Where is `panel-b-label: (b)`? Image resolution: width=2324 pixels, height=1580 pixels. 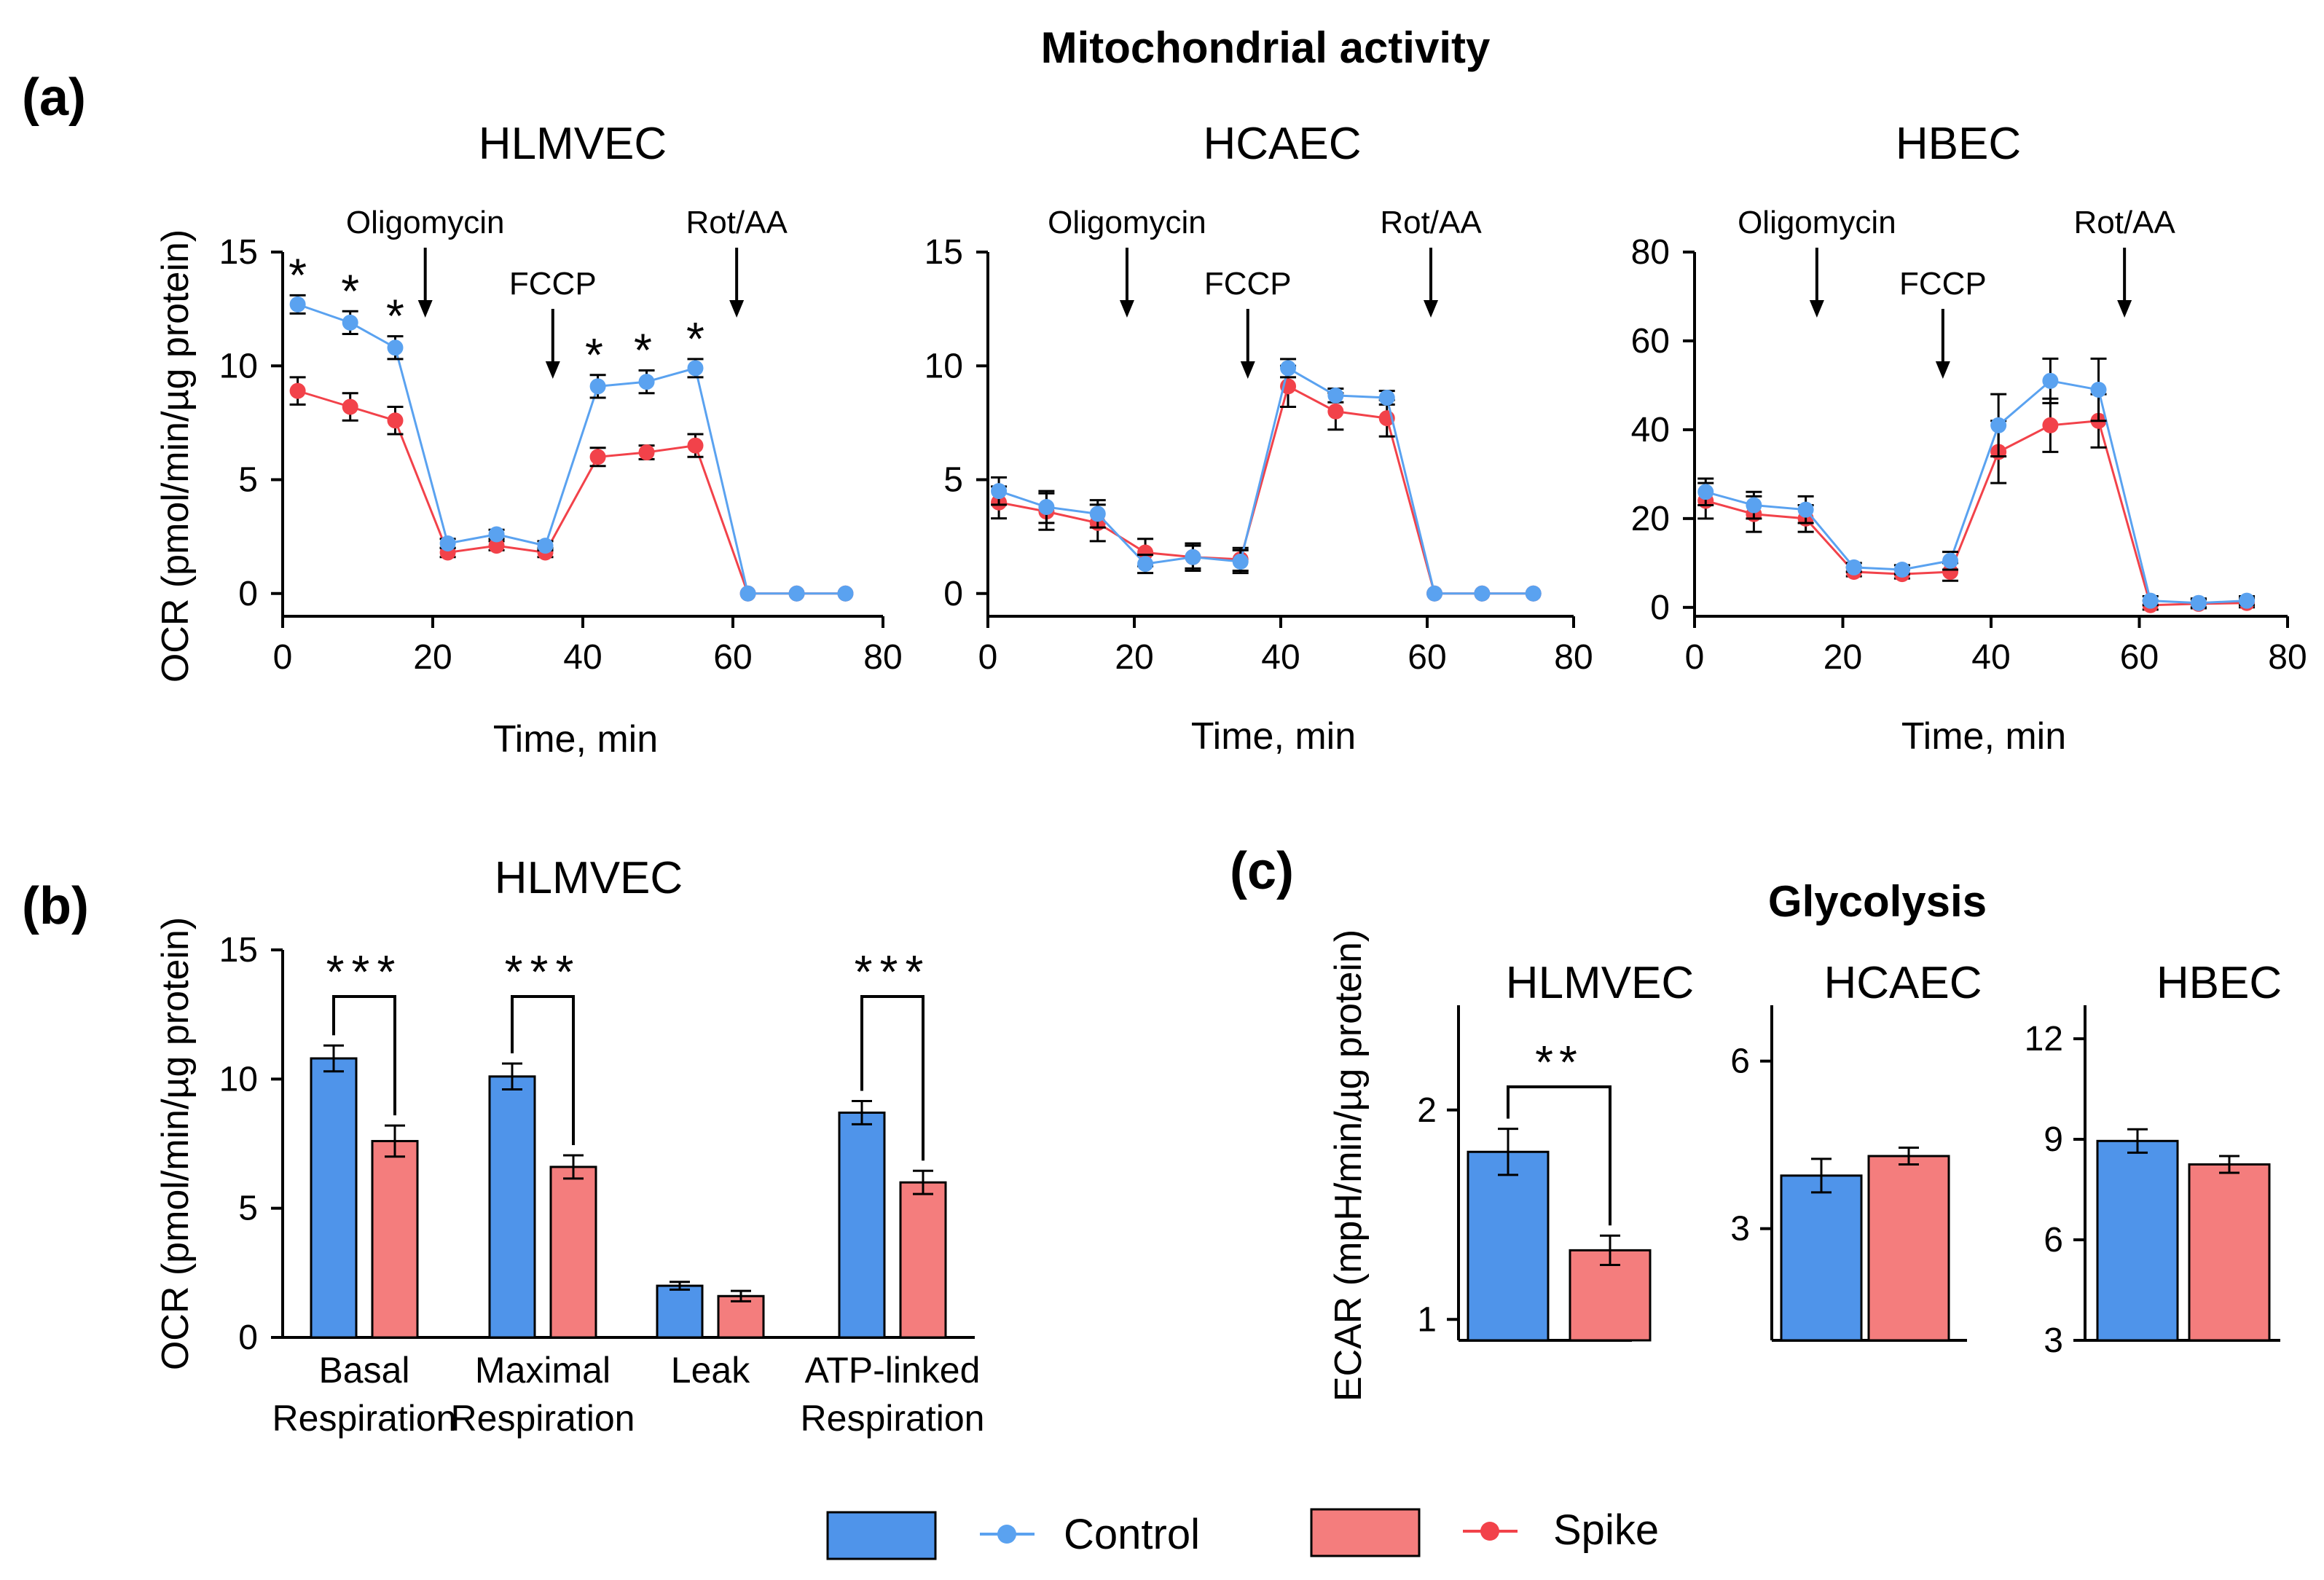 panel-b-label: (b) is located at coordinates (55, 906).